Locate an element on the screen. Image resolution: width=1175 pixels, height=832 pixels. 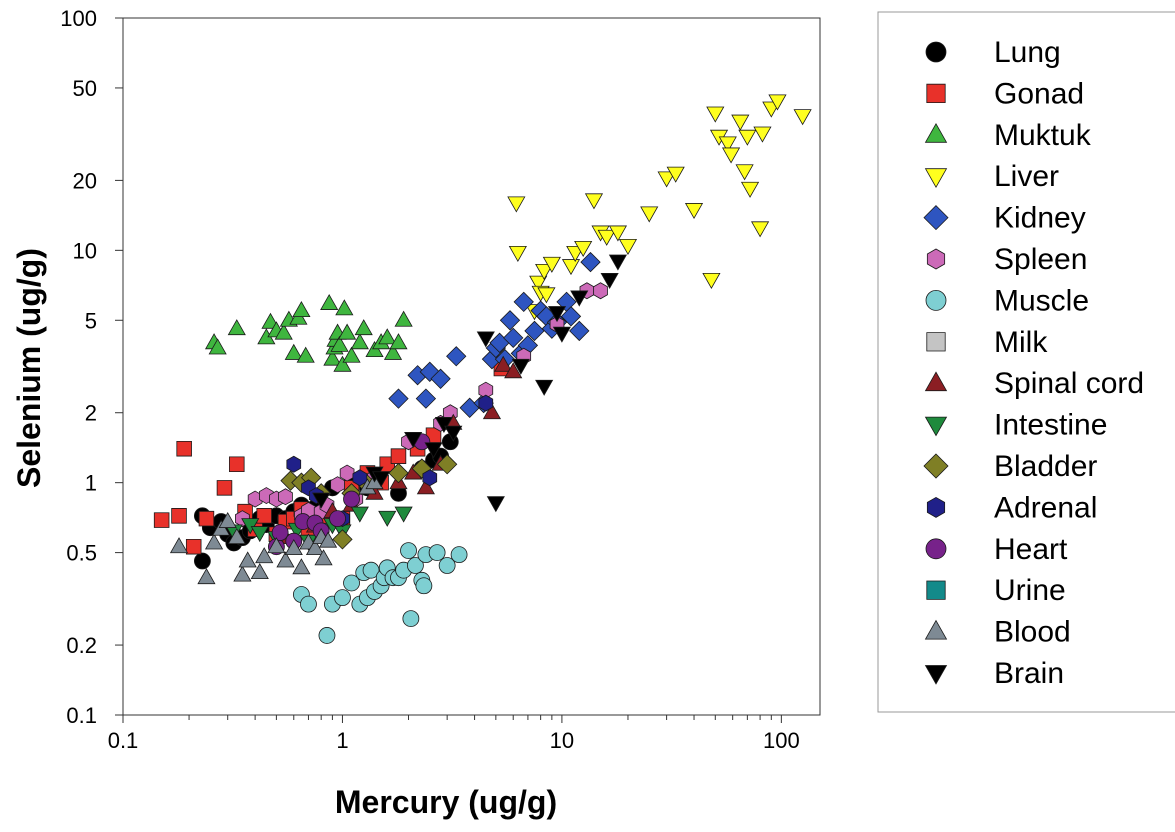
legend-item-liver: Liver is located at coordinates (991, 176).